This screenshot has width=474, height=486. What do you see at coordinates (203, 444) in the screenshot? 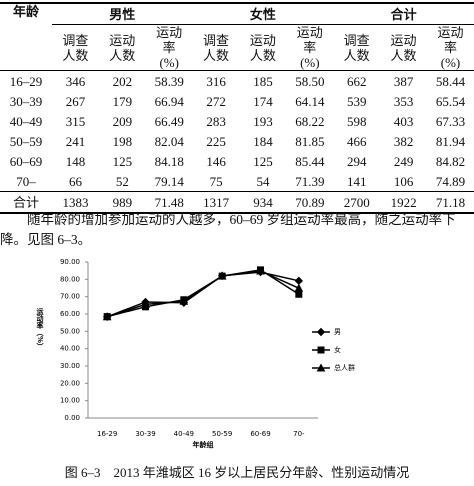
I see `x-axis-title: 年龄组` at bounding box center [203, 444].